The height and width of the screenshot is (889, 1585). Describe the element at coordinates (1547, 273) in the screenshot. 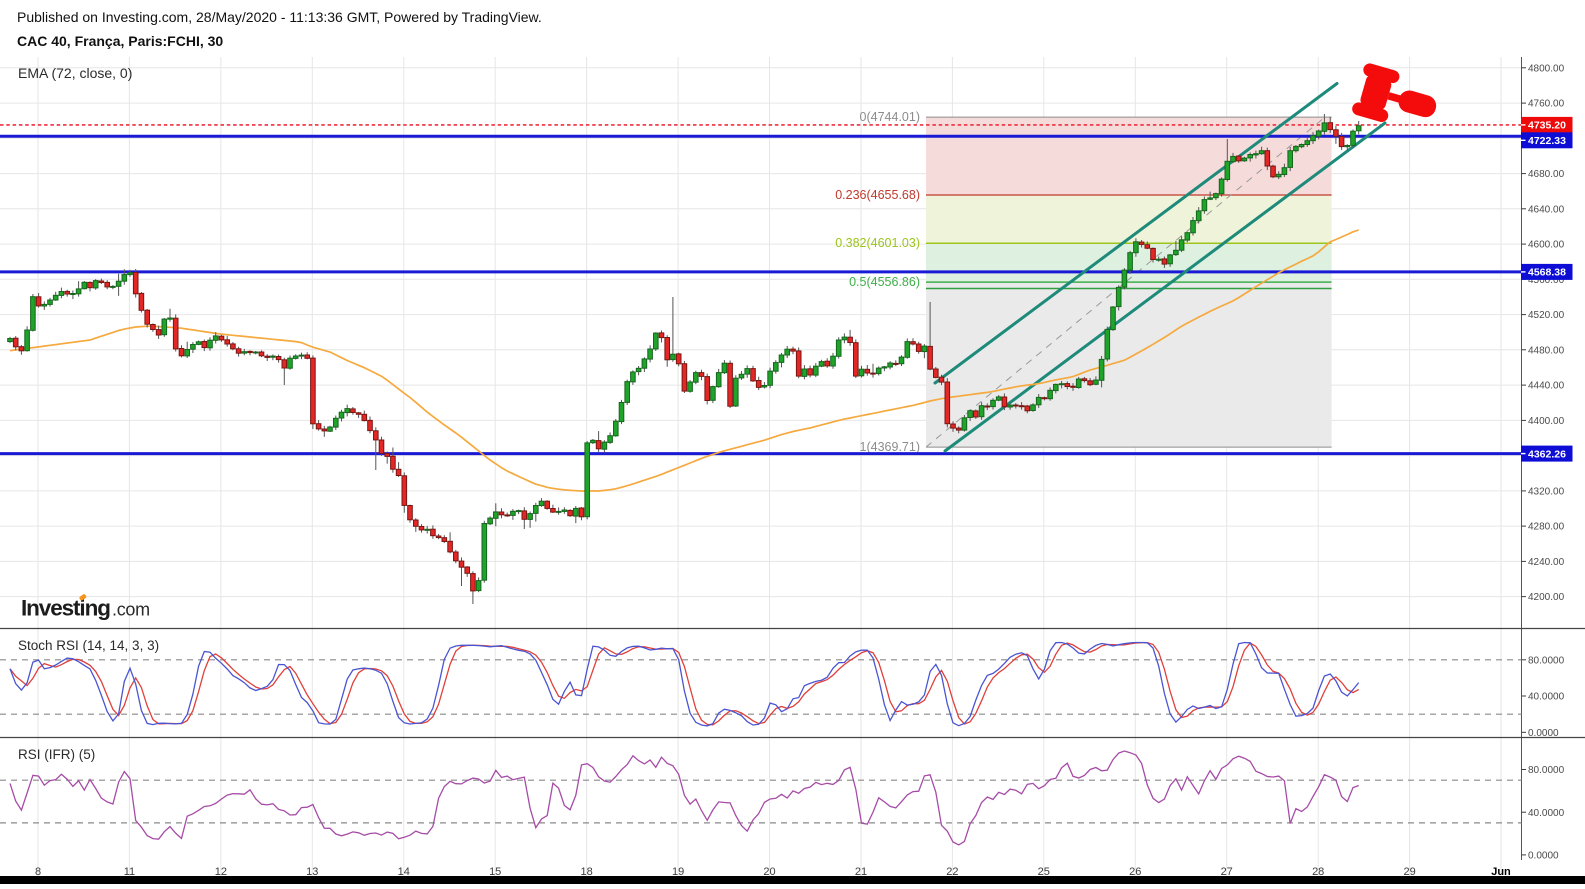

I see `svg-text: 4568.38` at that location.